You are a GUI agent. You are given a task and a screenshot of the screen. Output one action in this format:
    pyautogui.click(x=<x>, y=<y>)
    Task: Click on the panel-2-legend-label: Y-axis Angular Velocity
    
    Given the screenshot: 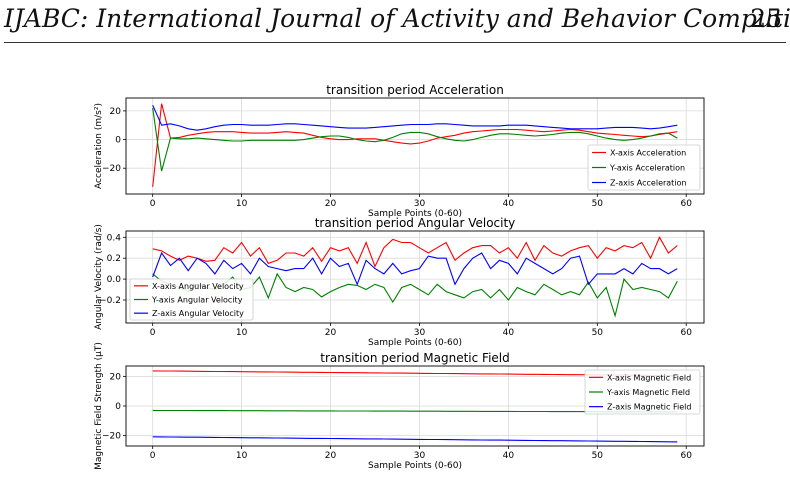 What is the action you would take?
    pyautogui.click(x=197, y=300)
    